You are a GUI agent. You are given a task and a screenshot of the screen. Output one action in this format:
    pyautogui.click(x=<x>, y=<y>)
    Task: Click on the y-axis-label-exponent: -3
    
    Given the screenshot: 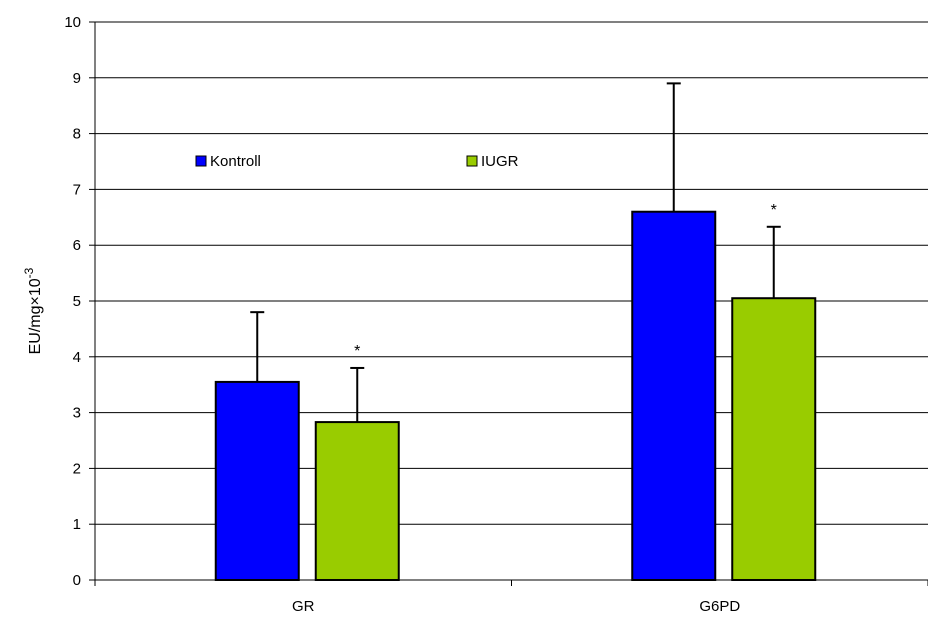 What is the action you would take?
    pyautogui.click(x=29, y=272)
    